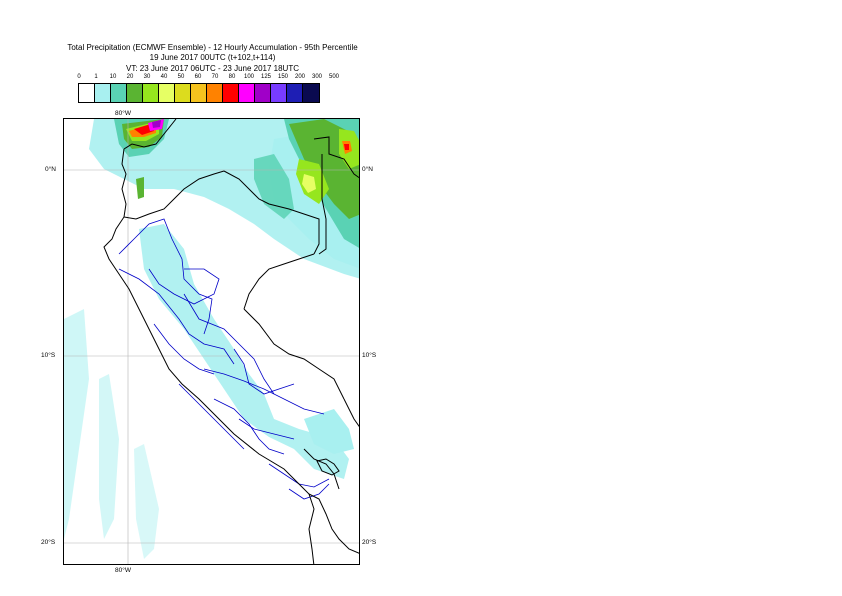  Describe the element at coordinates (329, 431) in the screenshot. I see `precip-light-south` at that location.